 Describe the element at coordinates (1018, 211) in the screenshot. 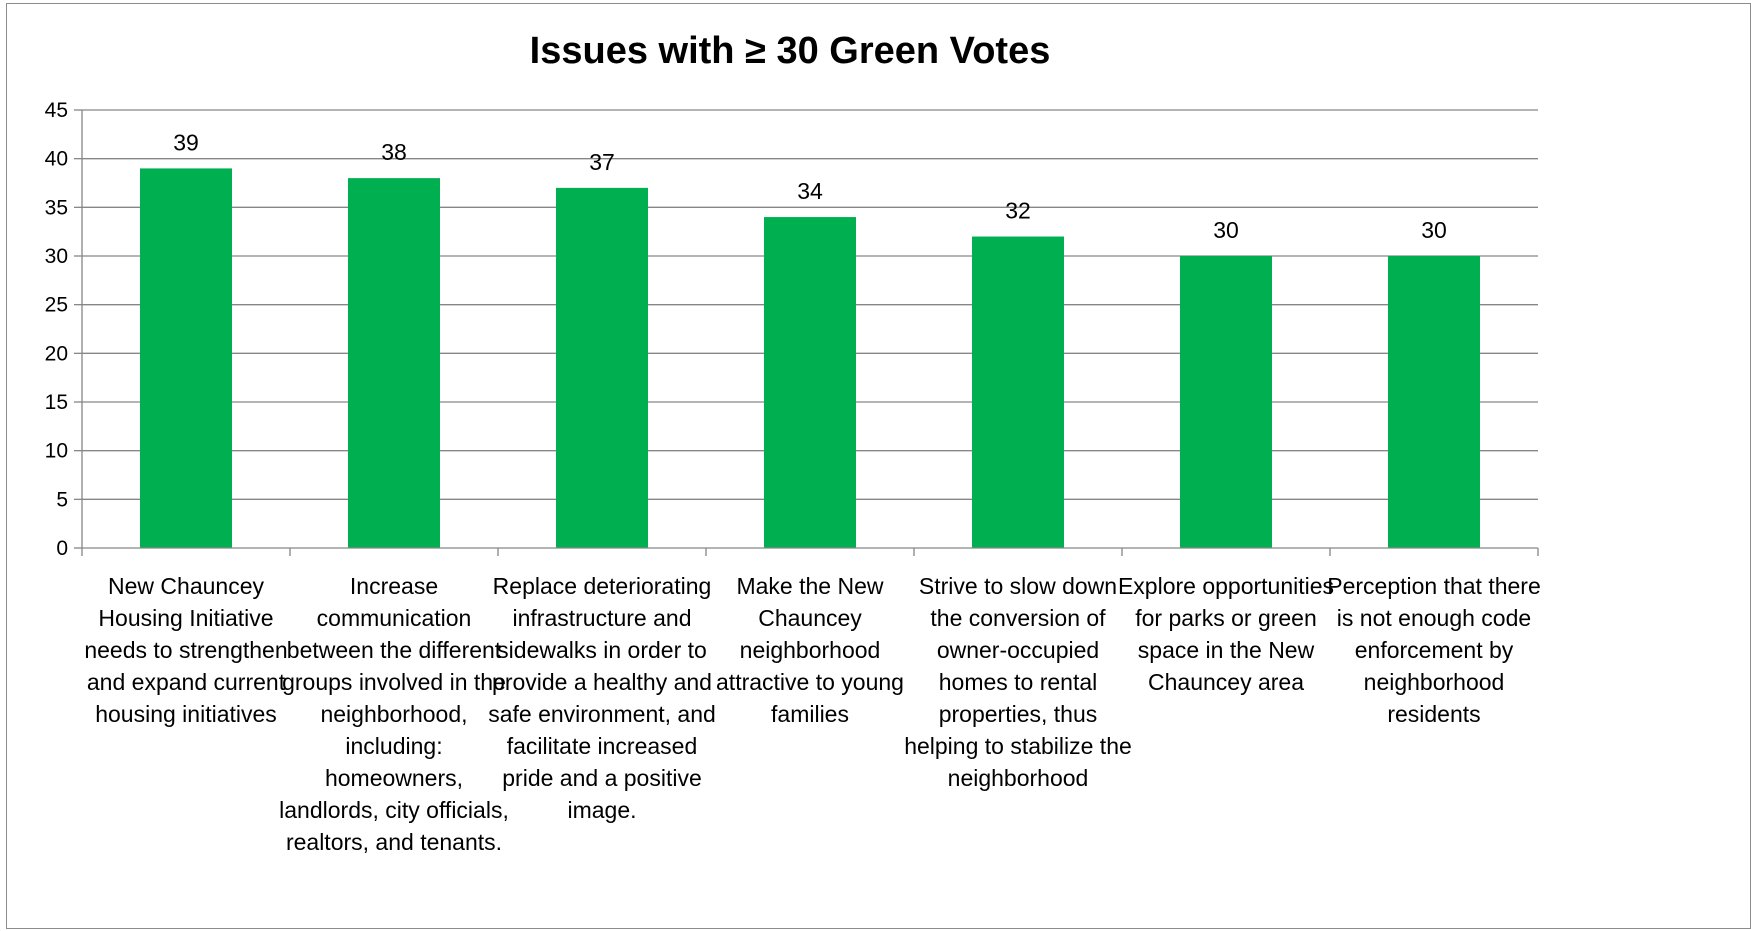

I see `data-label: 32` at that location.